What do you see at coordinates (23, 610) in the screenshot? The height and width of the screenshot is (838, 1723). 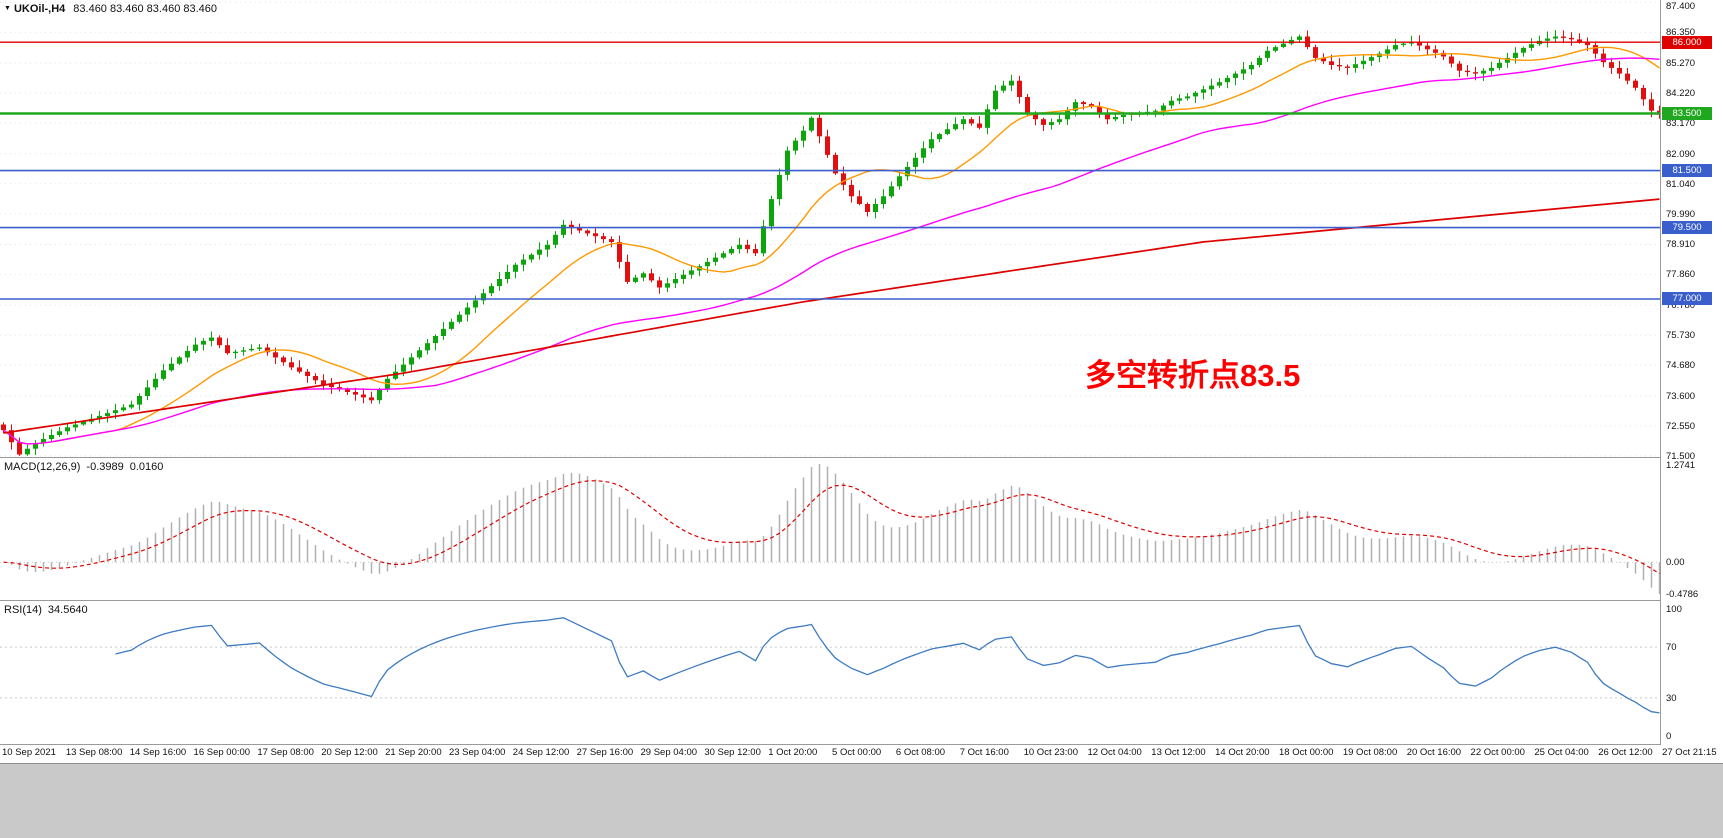 I see `rsi-name: RSI(14)` at bounding box center [23, 610].